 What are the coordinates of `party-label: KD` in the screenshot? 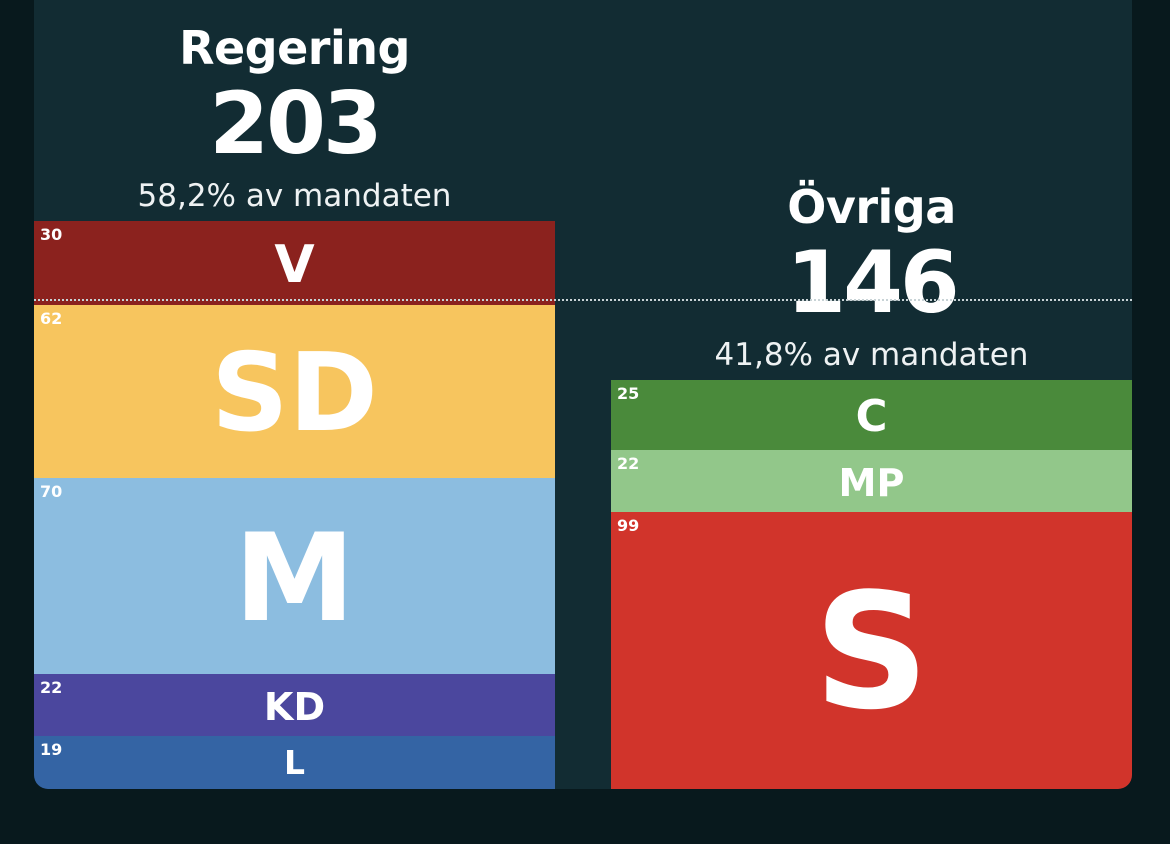 It's located at (294, 706).